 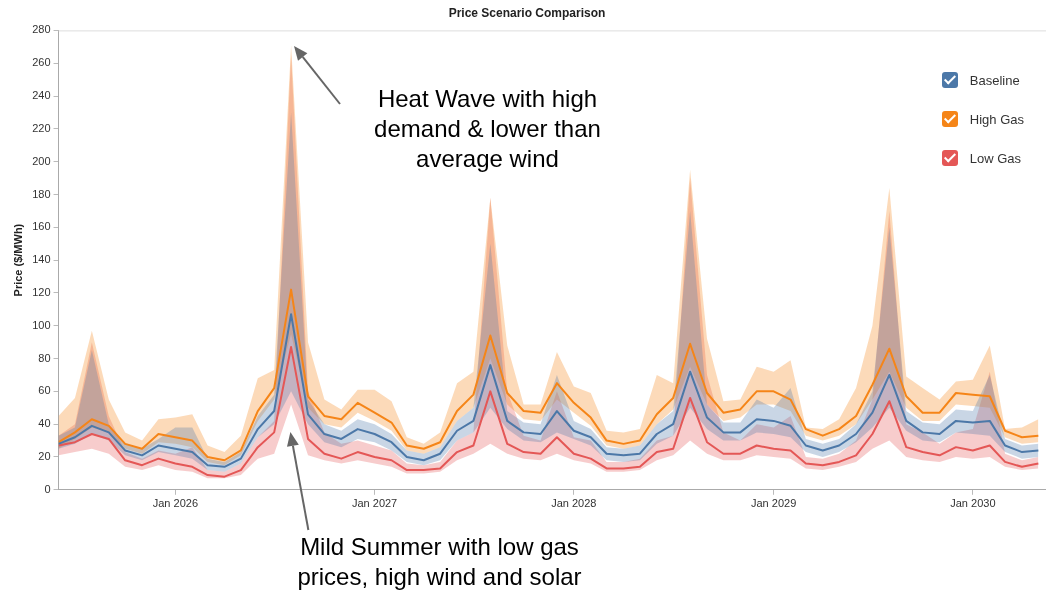 What do you see at coordinates (41, 29) in the screenshot?
I see `y-tick-label: 280` at bounding box center [41, 29].